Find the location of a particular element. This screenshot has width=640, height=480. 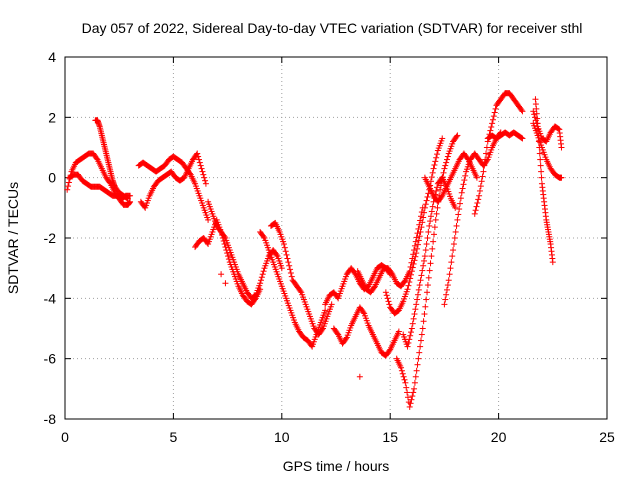

y-tick-label: -2 is located at coordinates (50, 238).